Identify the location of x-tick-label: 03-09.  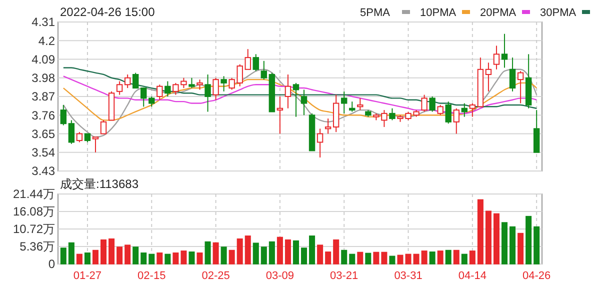
(280, 276).